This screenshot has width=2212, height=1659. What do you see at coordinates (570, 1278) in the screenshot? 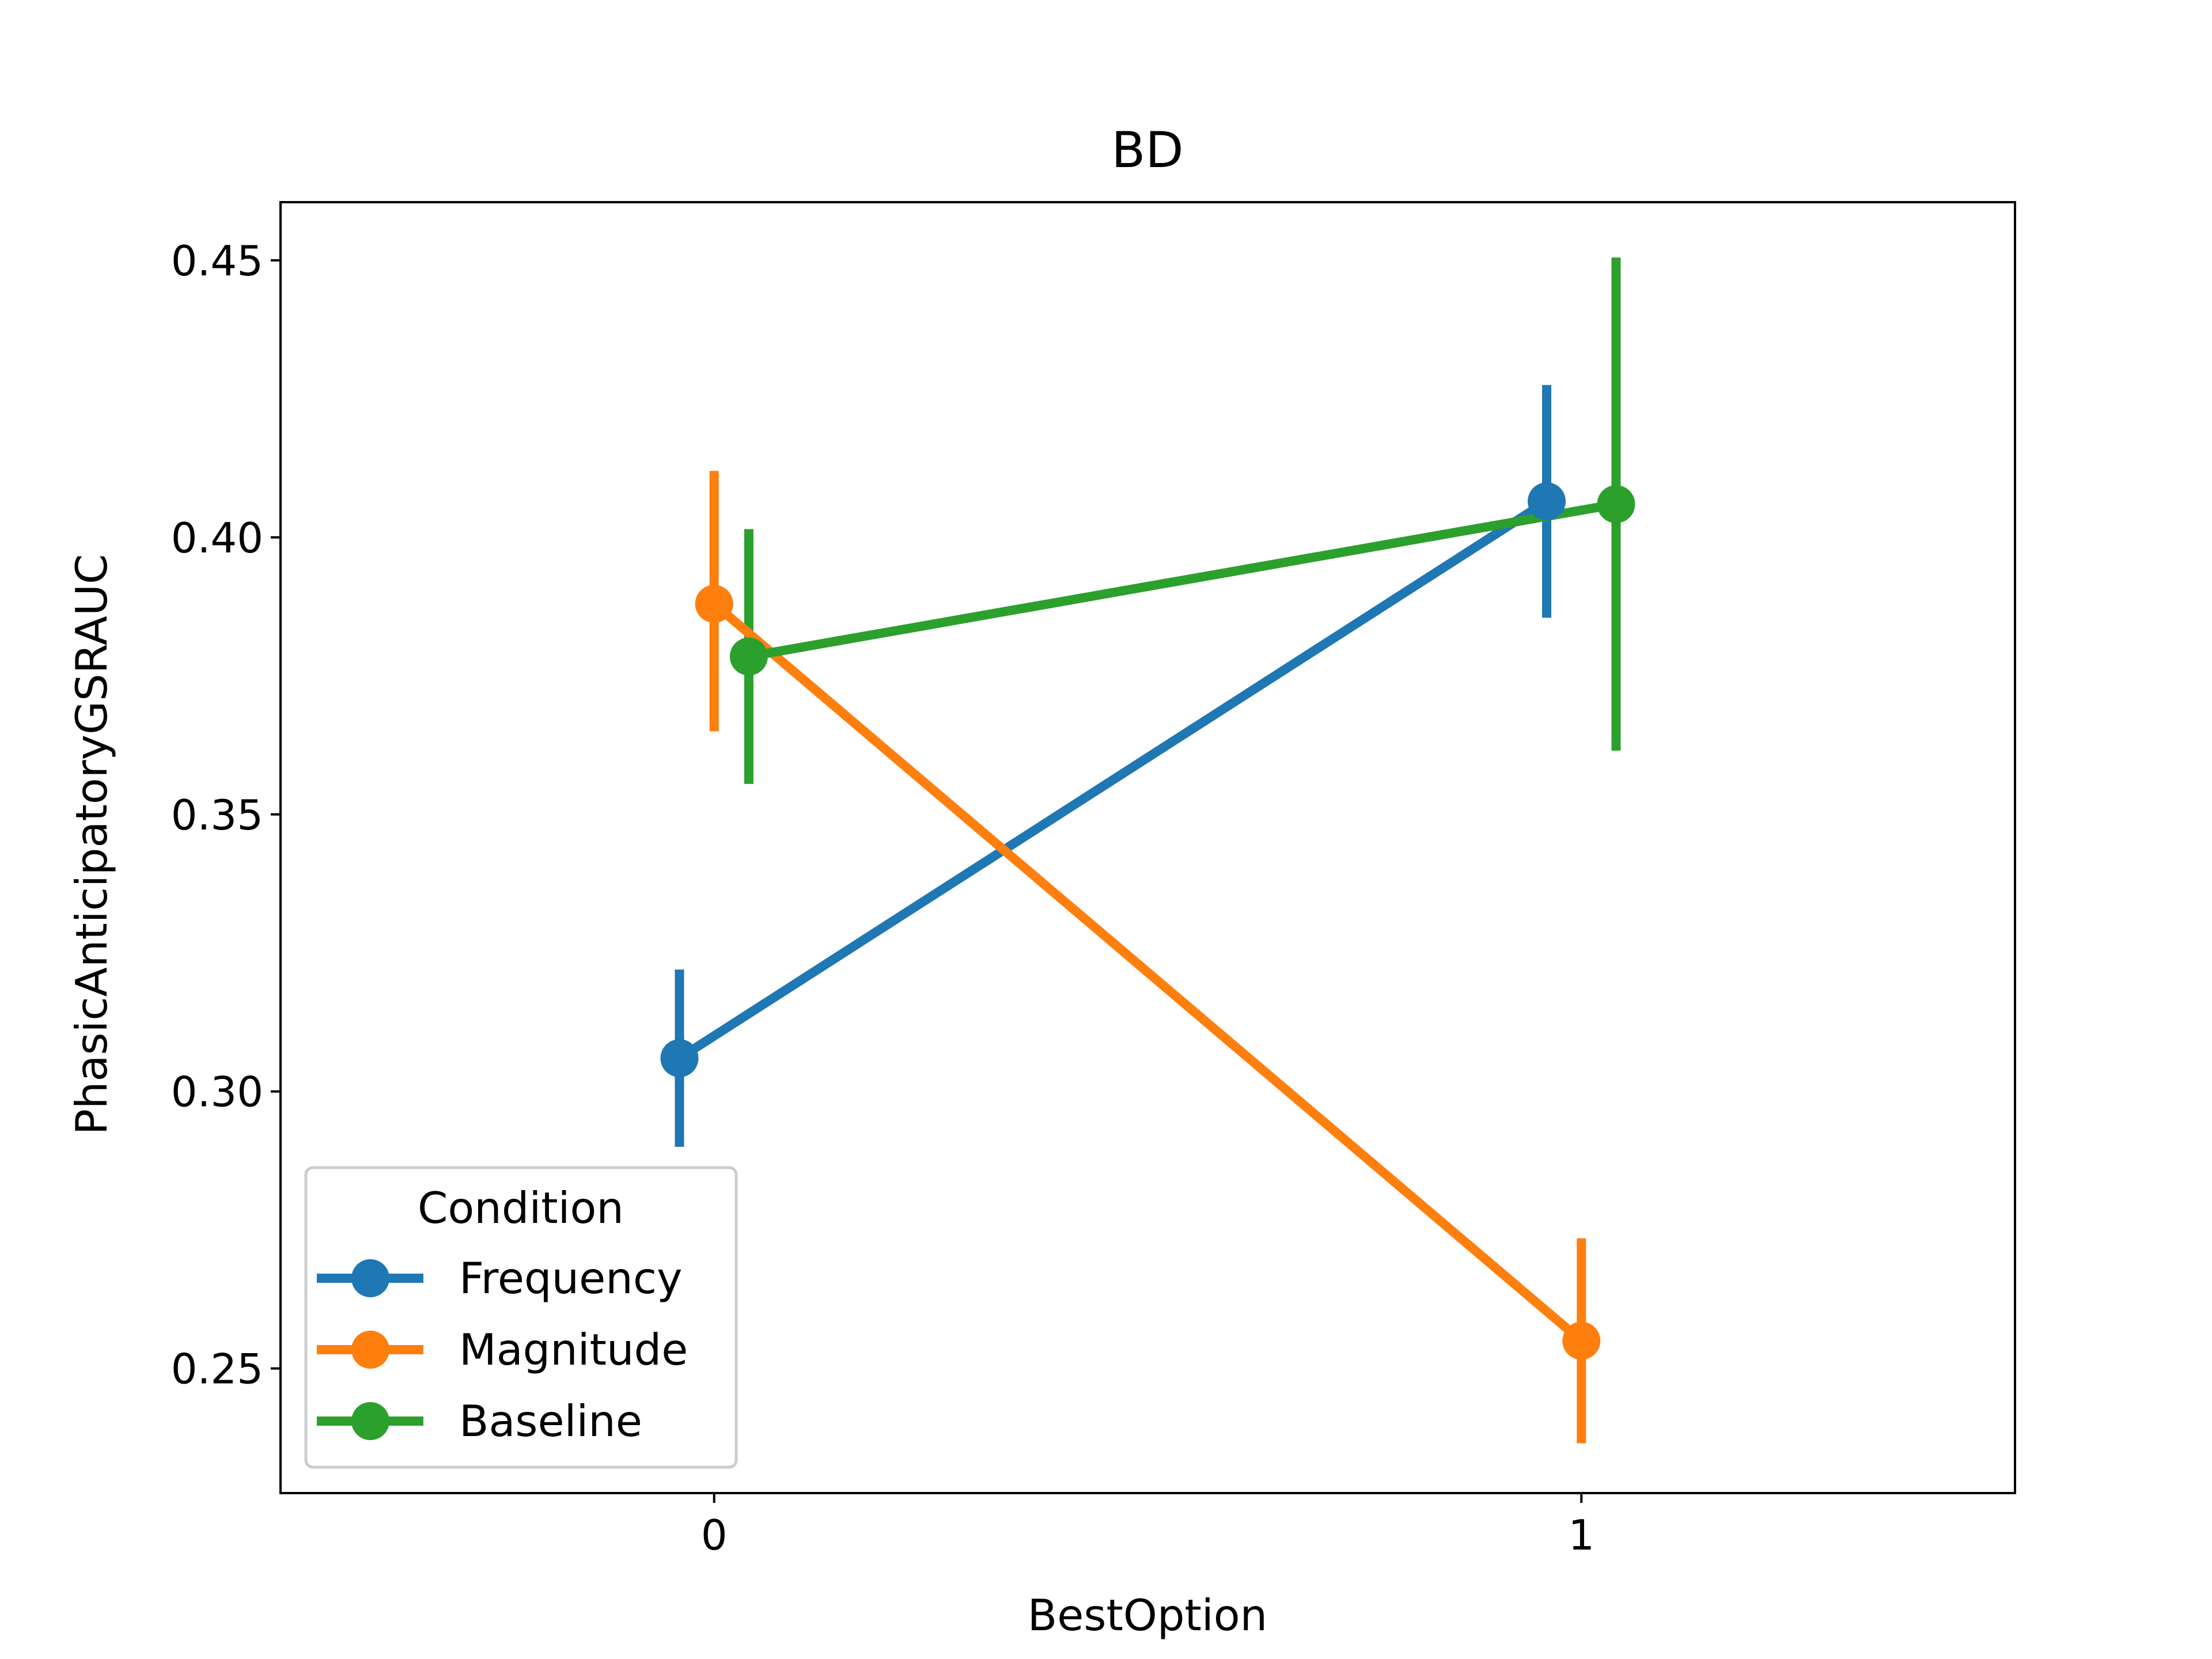
I see `legend-label-frequency: Frequency` at bounding box center [570, 1278].